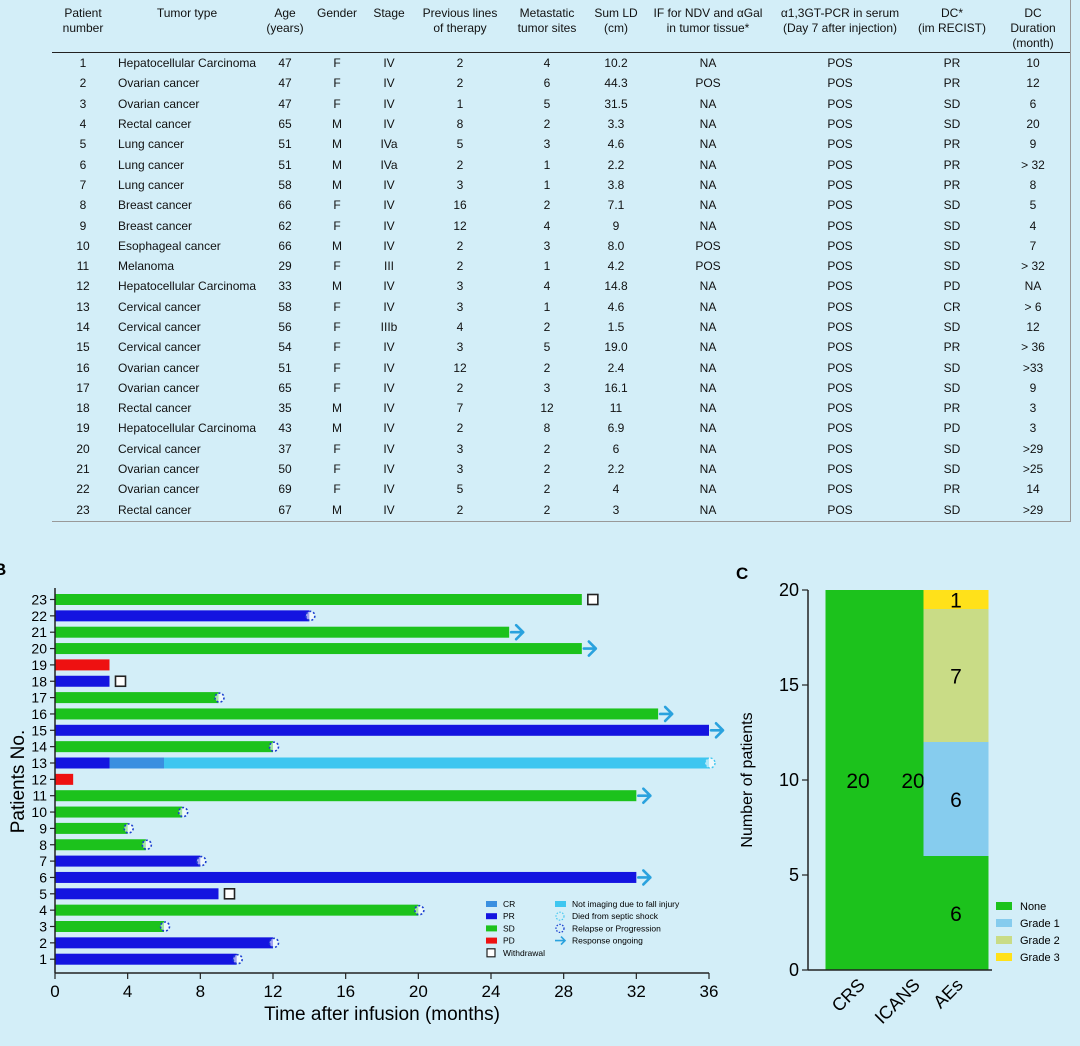 The height and width of the screenshot is (1046, 1080). I want to click on table-cell: 10, so click(83, 245).